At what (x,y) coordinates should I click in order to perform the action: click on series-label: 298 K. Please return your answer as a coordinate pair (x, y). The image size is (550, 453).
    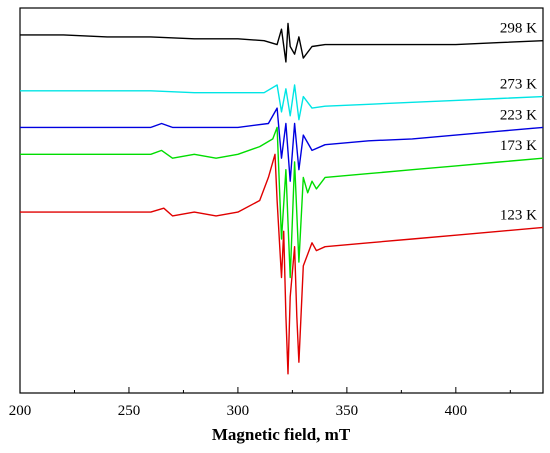
    Looking at the image, I should click on (518, 29).